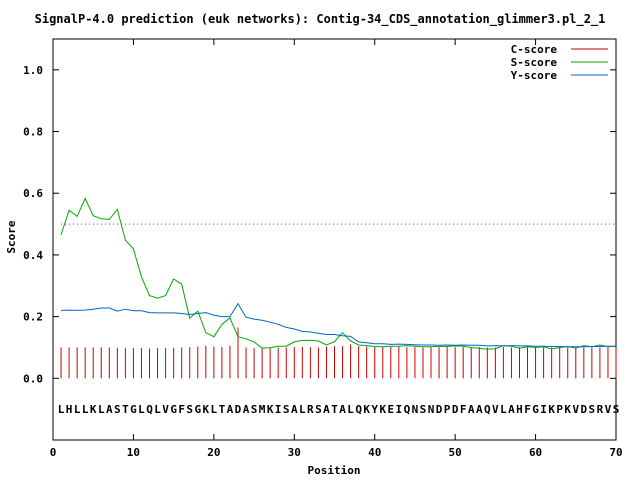  Describe the element at coordinates (33, 255) in the screenshot. I see `y-tick-label: 0.4` at that location.